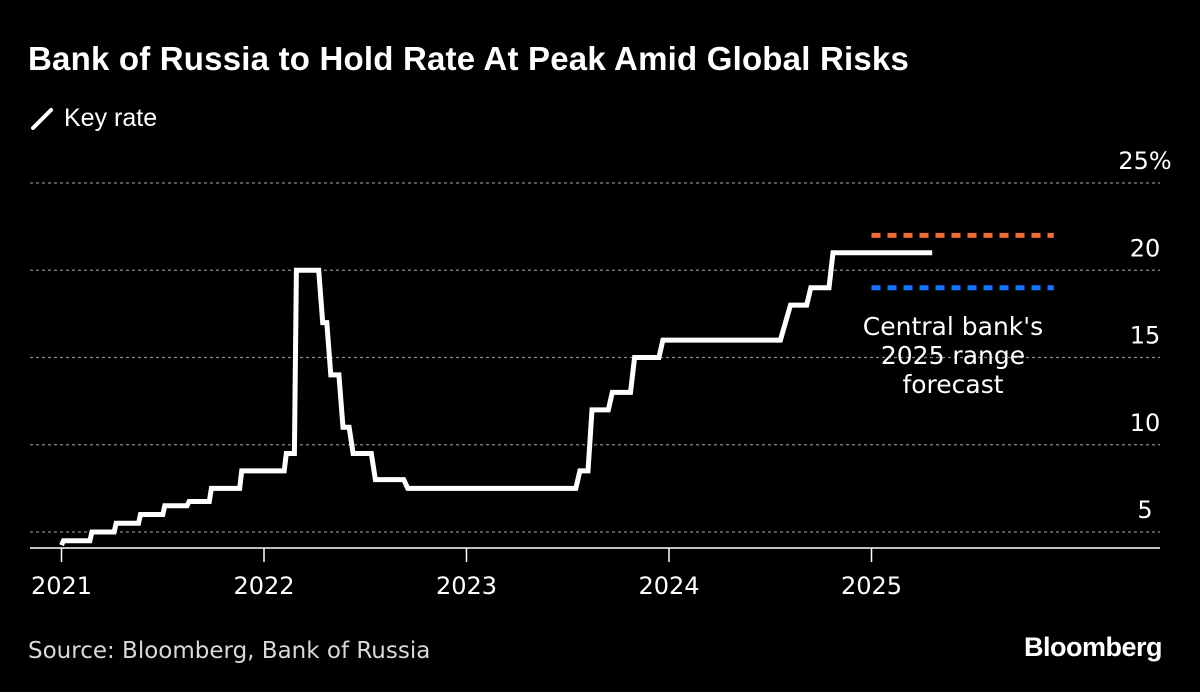  I want to click on y-tick-label-20: 20, so click(1145, 248).